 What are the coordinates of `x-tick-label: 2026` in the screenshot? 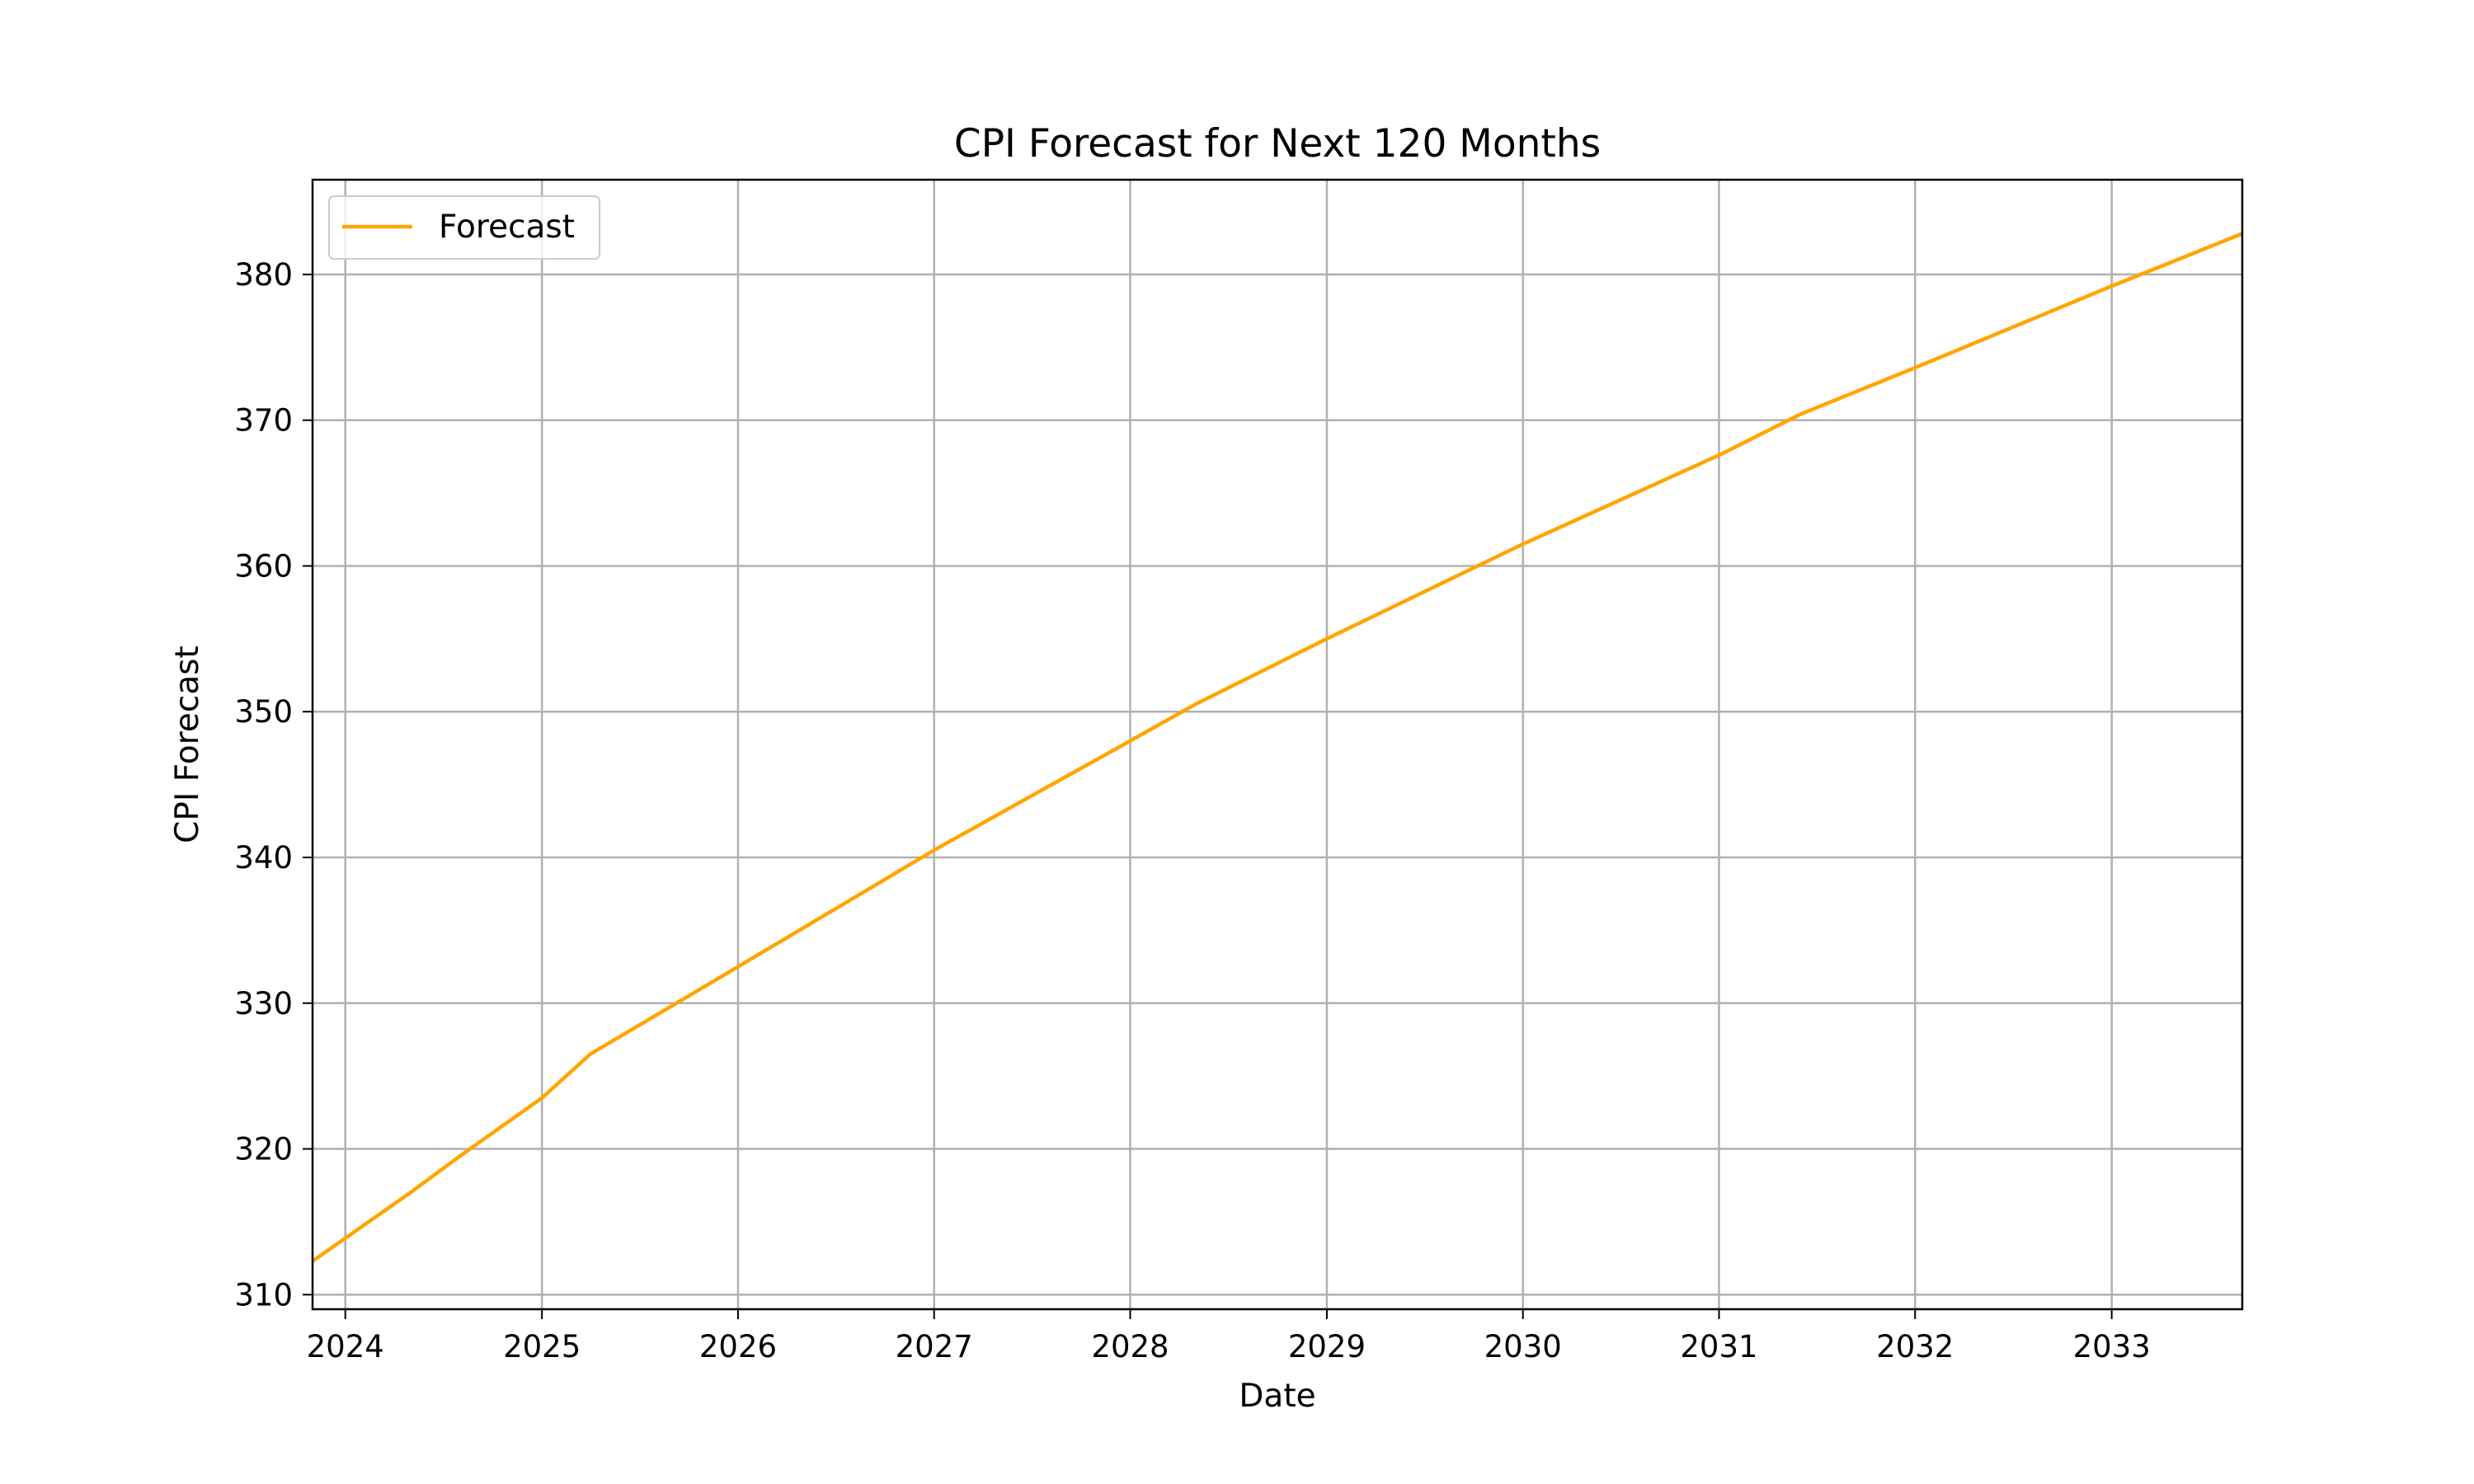 It's located at (738, 1346).